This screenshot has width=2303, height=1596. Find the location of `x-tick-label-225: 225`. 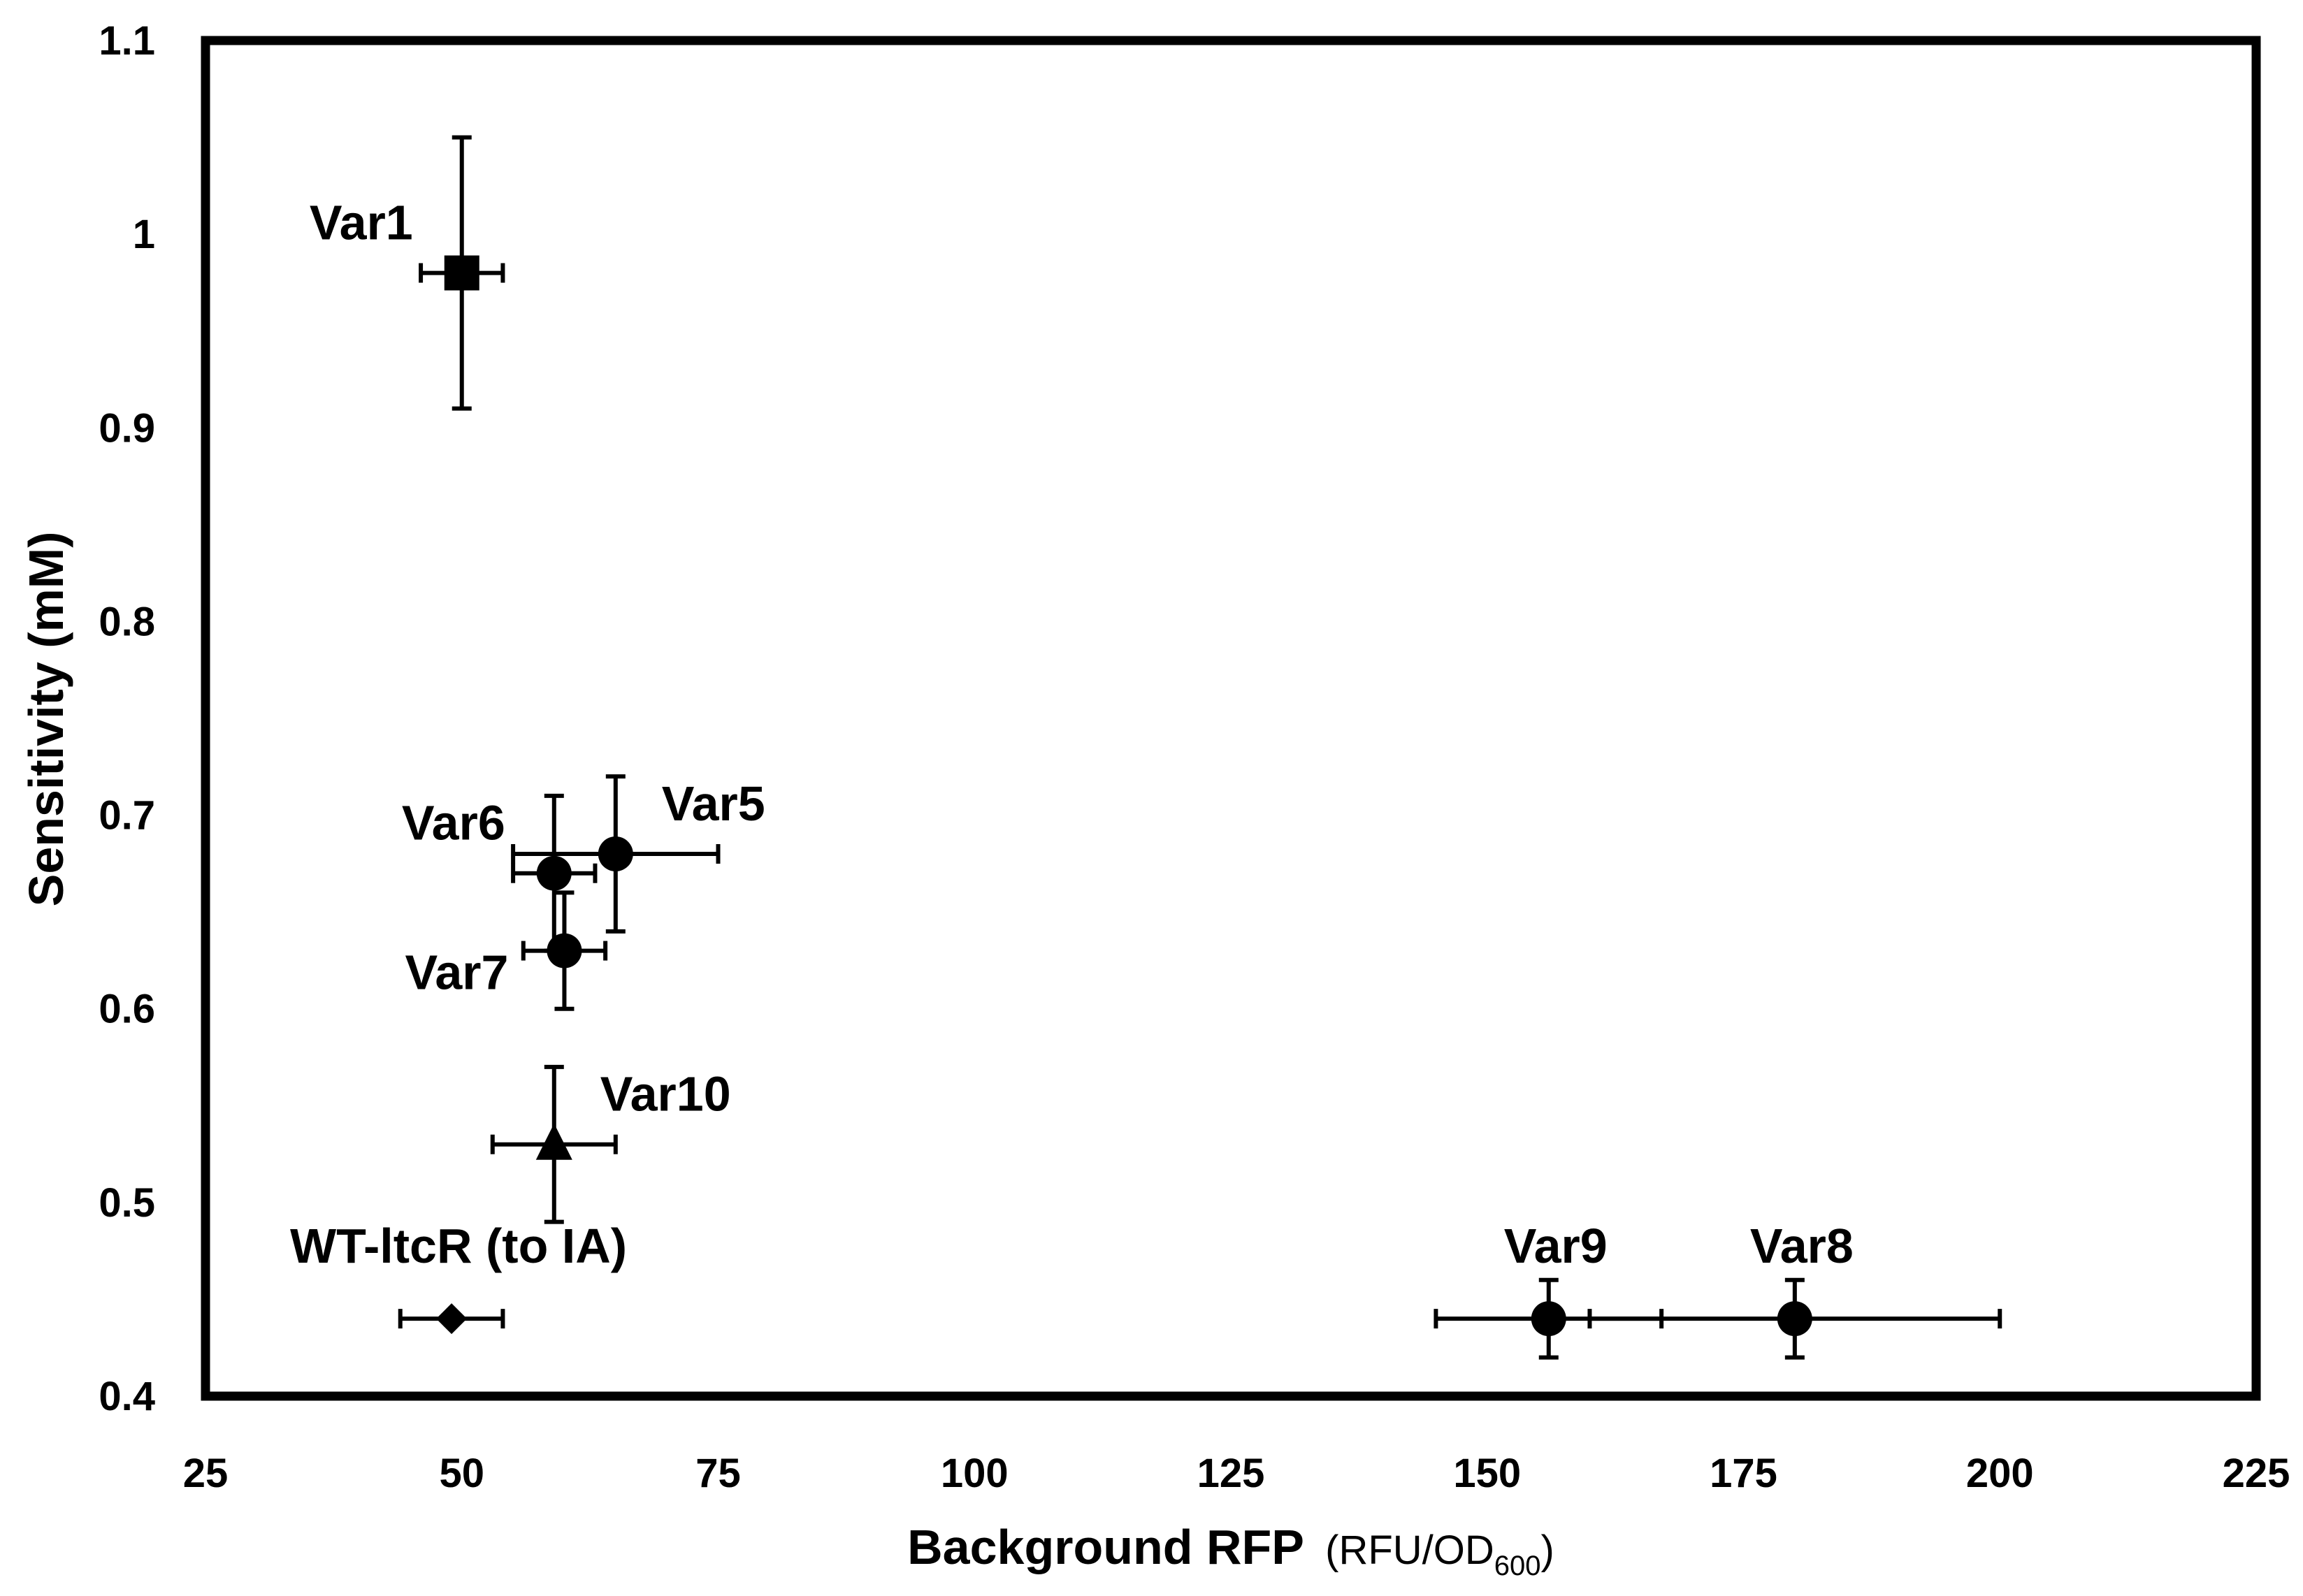

x-tick-label-225: 225 is located at coordinates (2256, 1473).